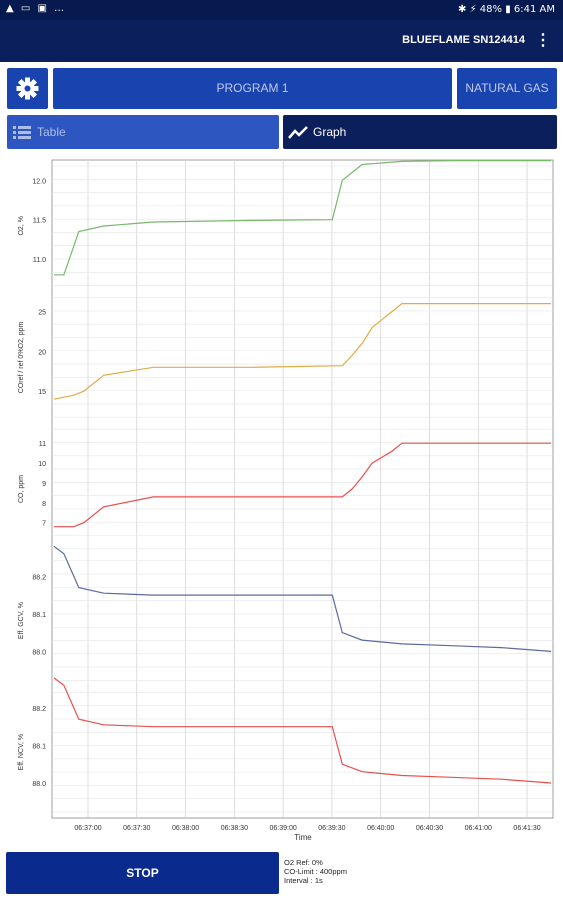 The height and width of the screenshot is (900, 563). Describe the element at coordinates (298, 132) in the screenshot. I see `trend-chart-icon` at that location.